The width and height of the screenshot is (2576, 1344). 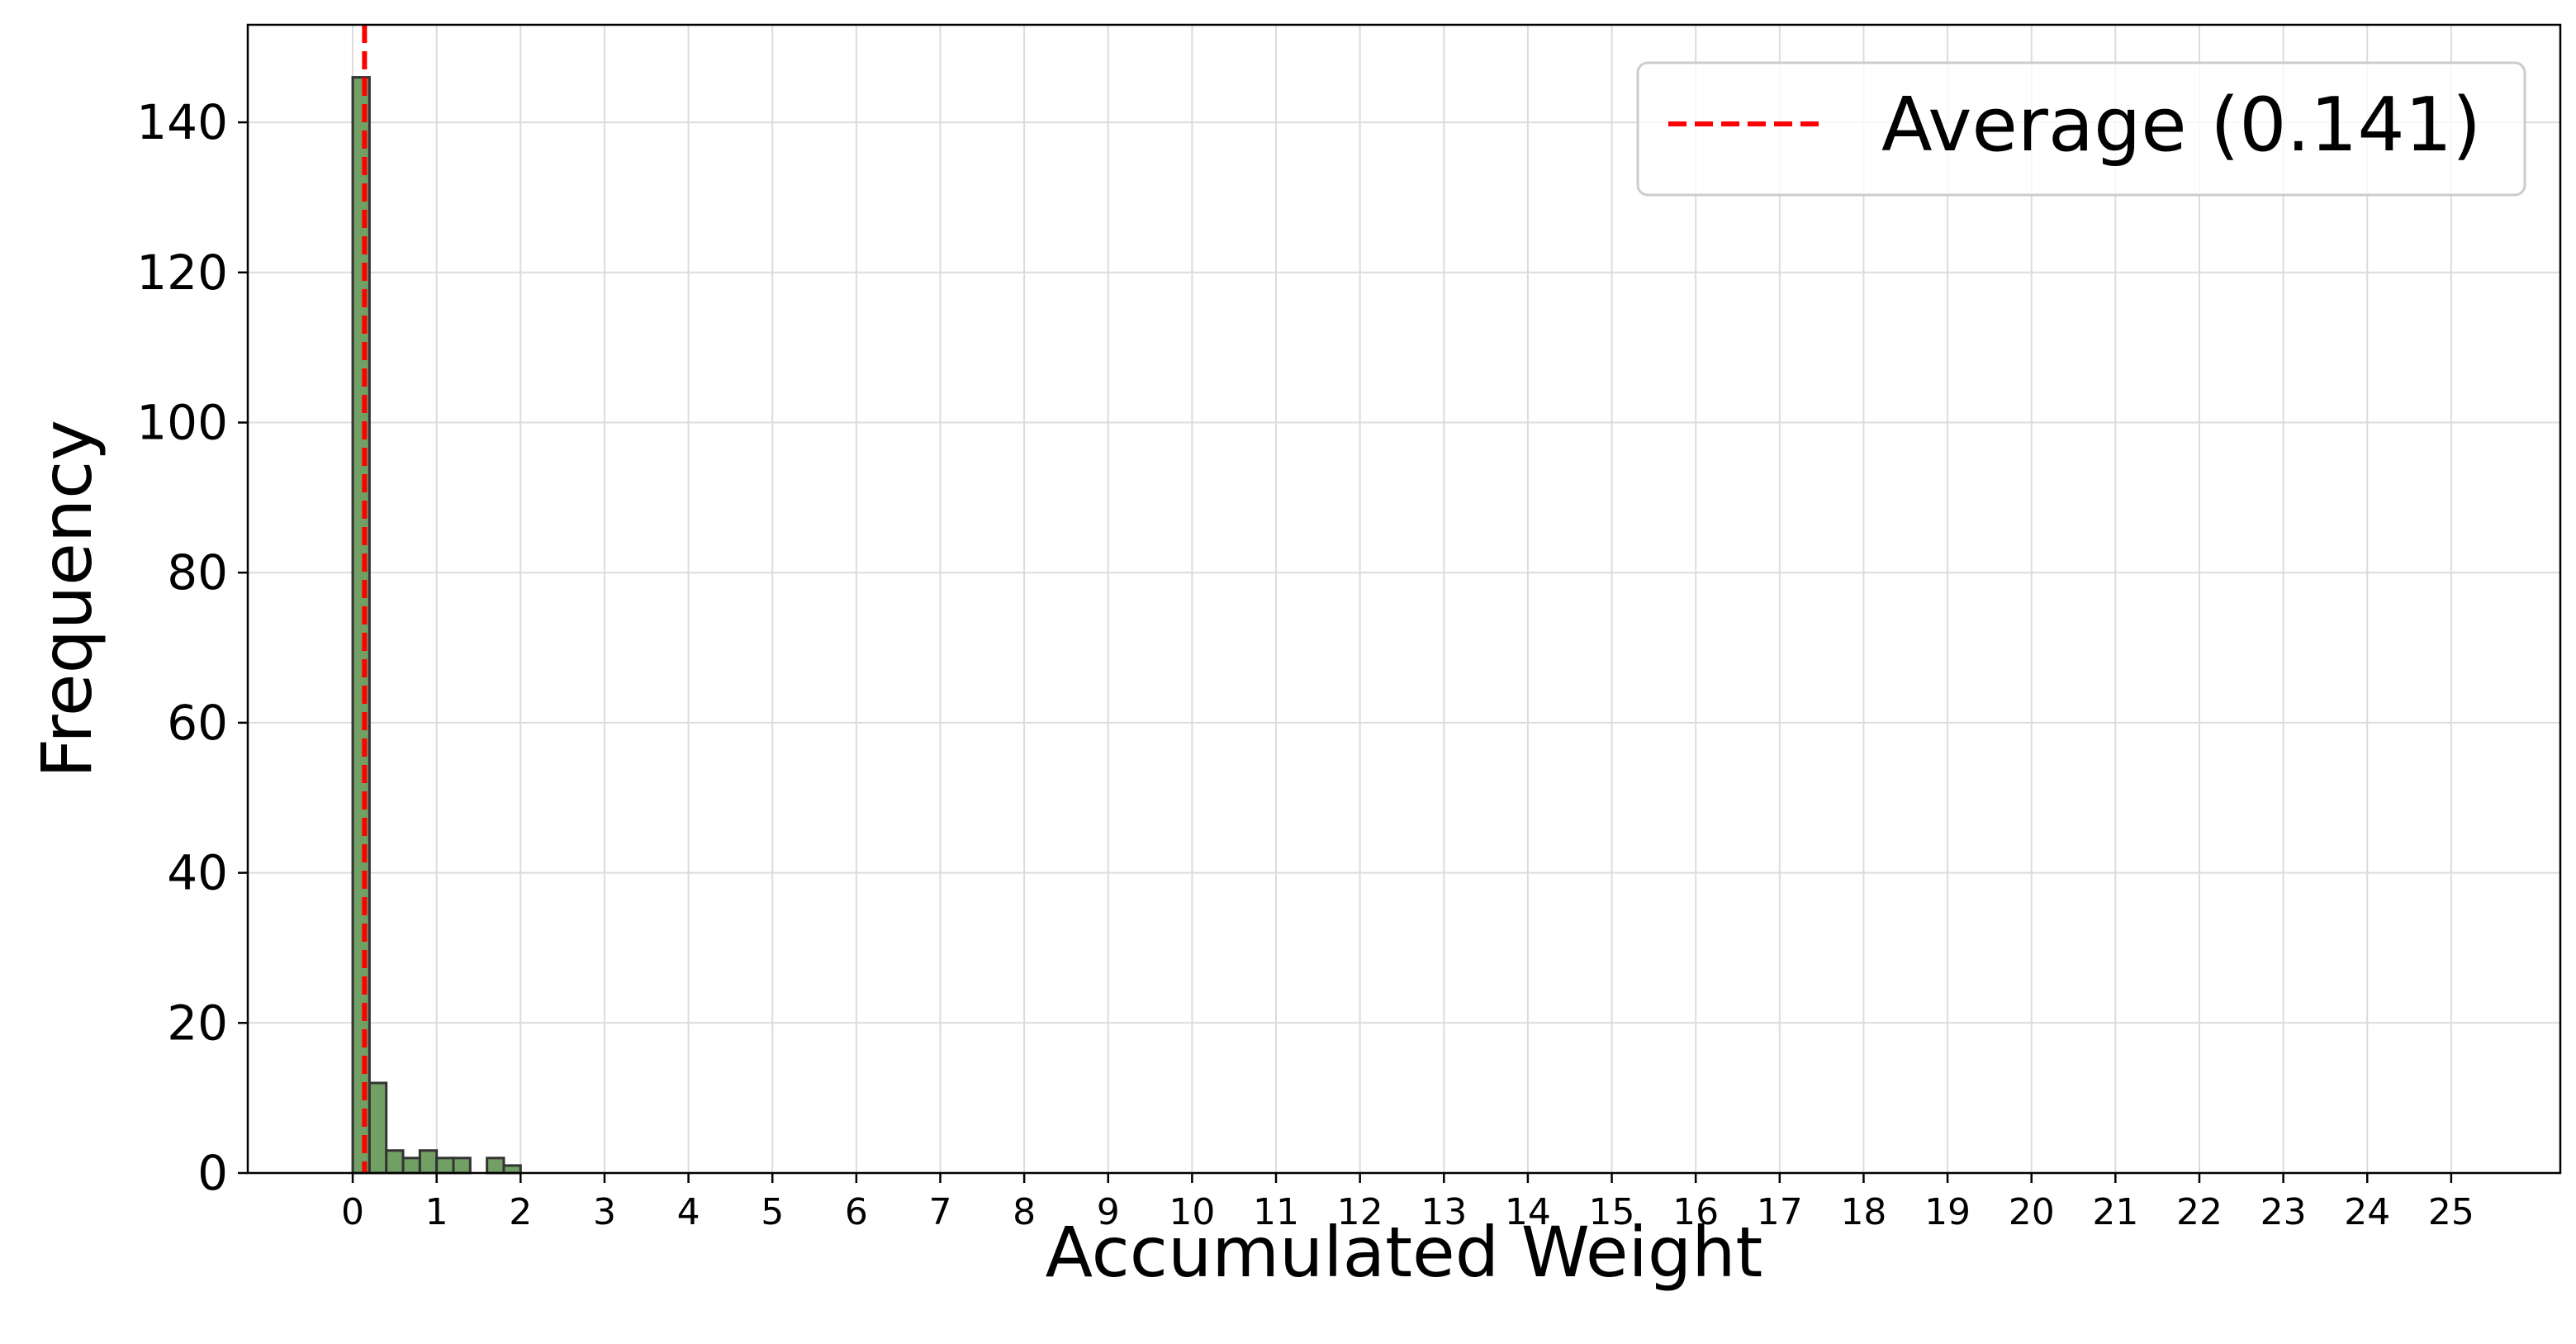 I want to click on x-axis-label: Accumulated Weight, so click(x=1404, y=1252).